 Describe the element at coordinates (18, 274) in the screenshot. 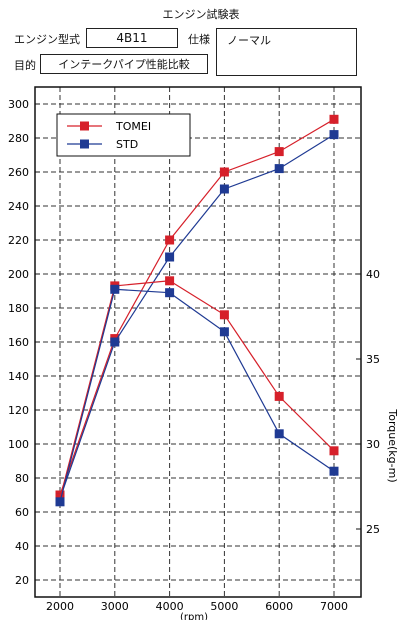

I see `y-left-tick-label: 200` at that location.